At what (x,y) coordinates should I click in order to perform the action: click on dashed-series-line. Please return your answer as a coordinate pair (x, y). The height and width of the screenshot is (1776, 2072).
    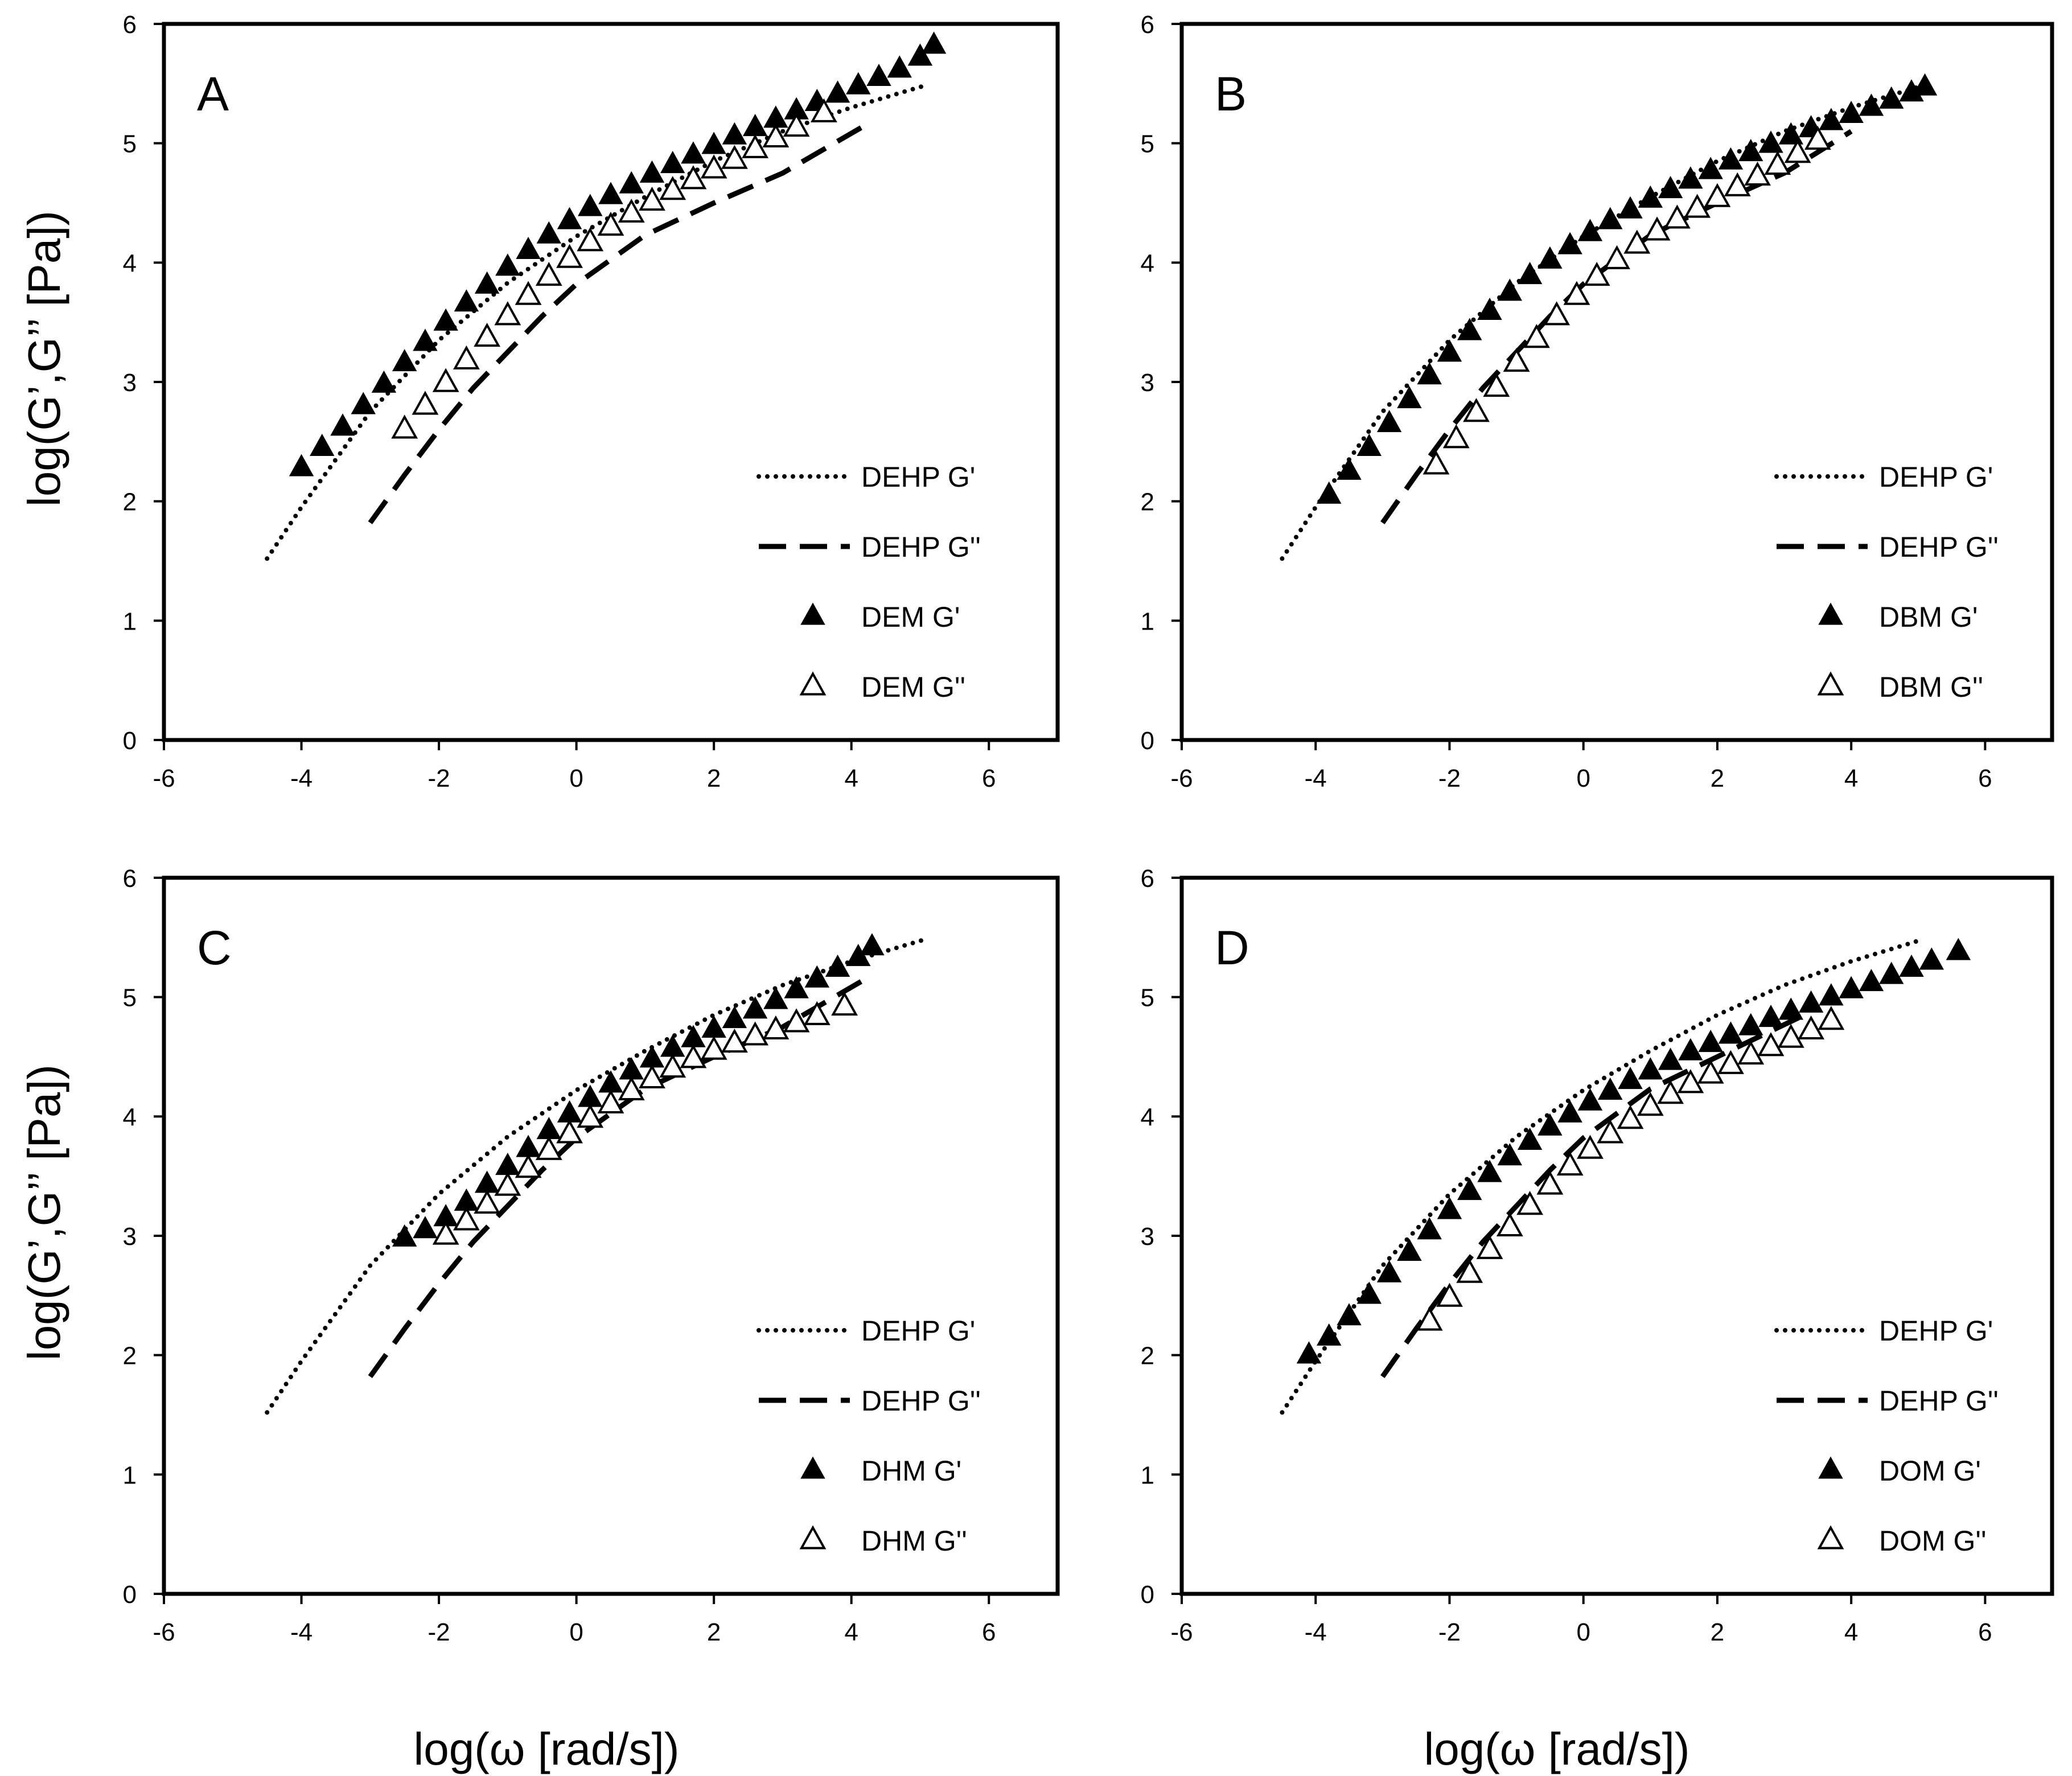
    Looking at the image, I should click on (617, 324).